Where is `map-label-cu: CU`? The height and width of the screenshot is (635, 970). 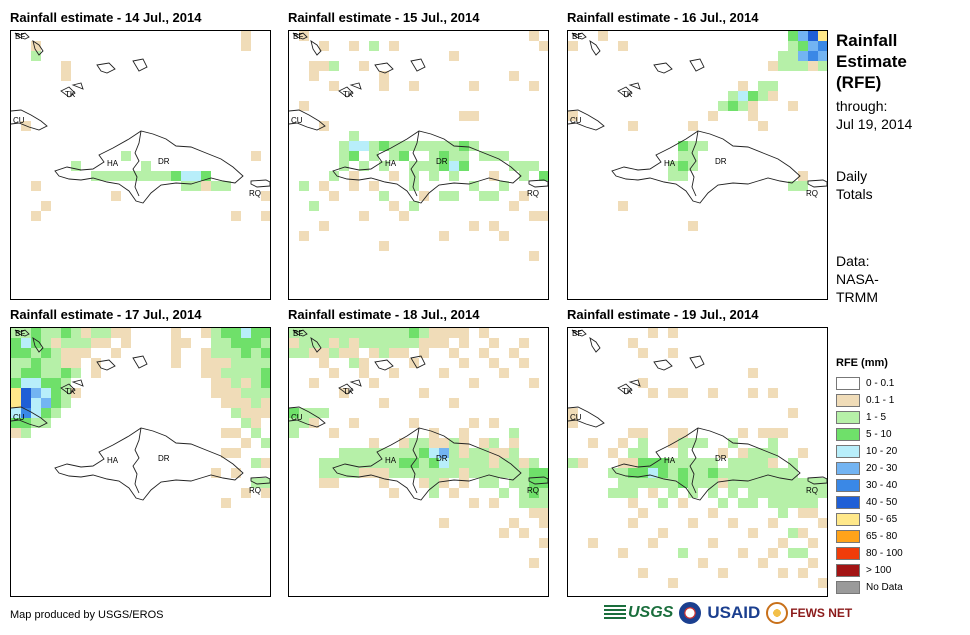 map-label-cu: CU is located at coordinates (19, 417).